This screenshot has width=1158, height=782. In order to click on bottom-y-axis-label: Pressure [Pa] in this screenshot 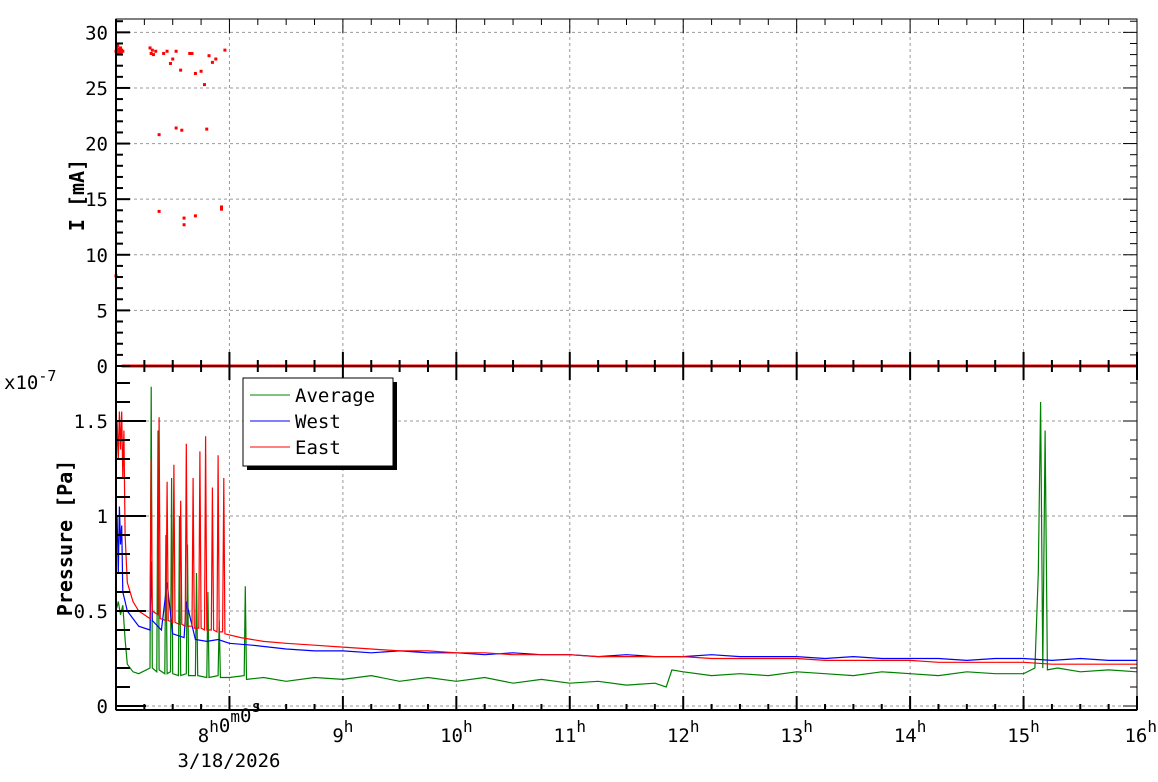, I will do `click(65, 538)`.